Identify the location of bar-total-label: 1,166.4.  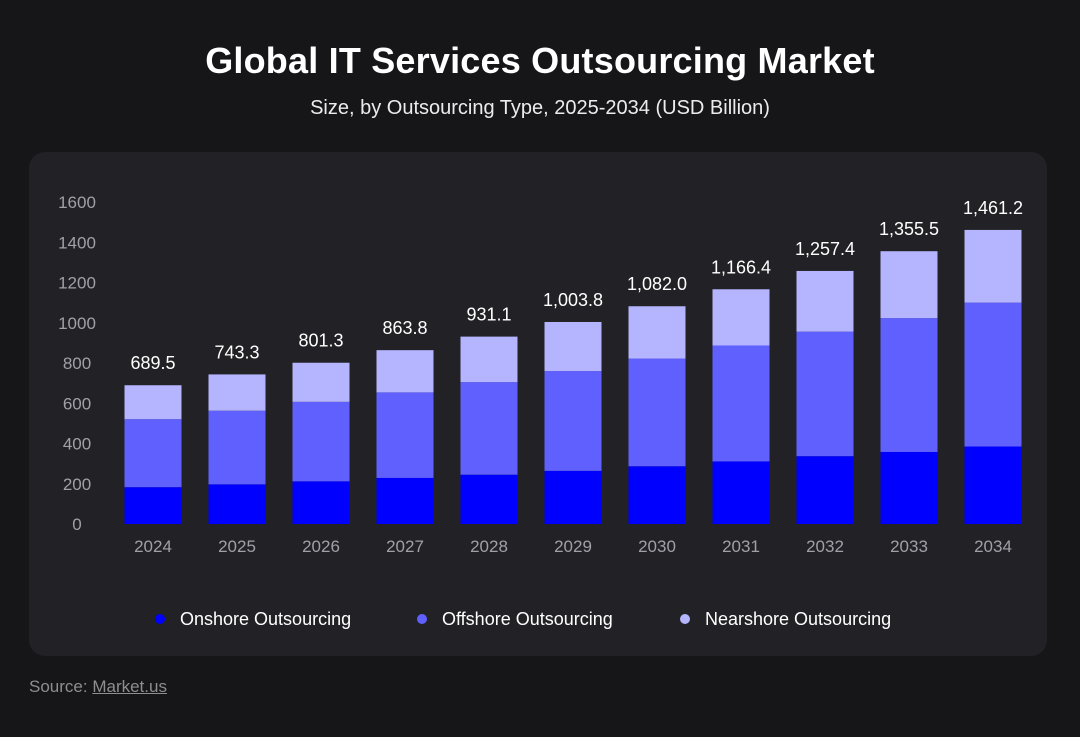
(741, 267).